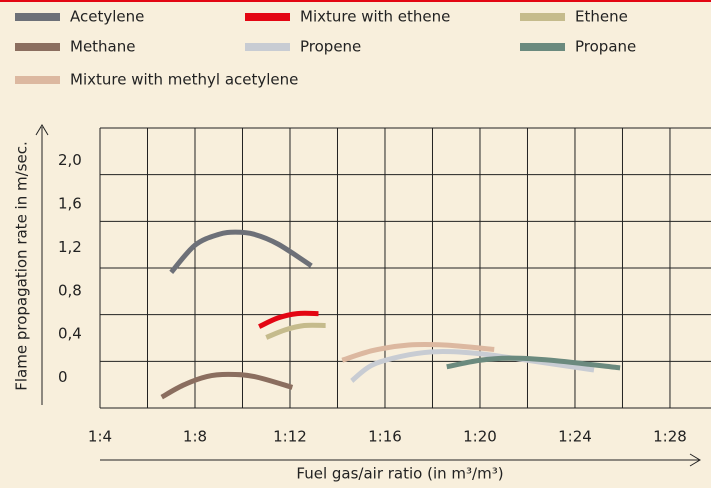 Image resolution: width=711 pixels, height=488 pixels. I want to click on y-tick-label: 0,8, so click(70, 290).